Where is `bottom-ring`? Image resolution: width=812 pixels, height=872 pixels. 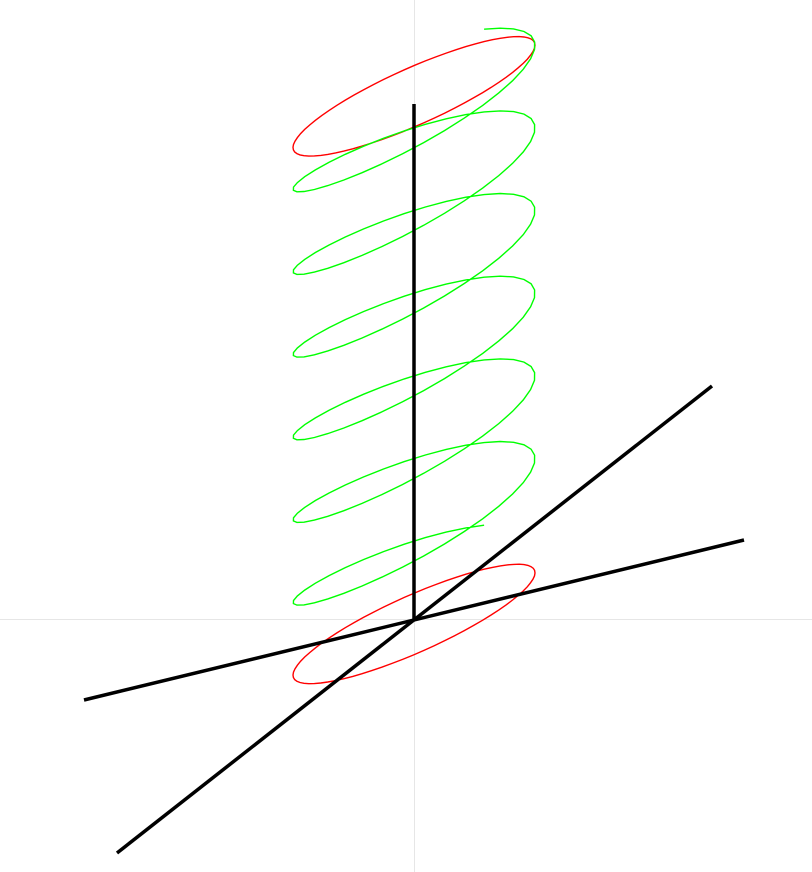 bottom-ring is located at coordinates (414, 624).